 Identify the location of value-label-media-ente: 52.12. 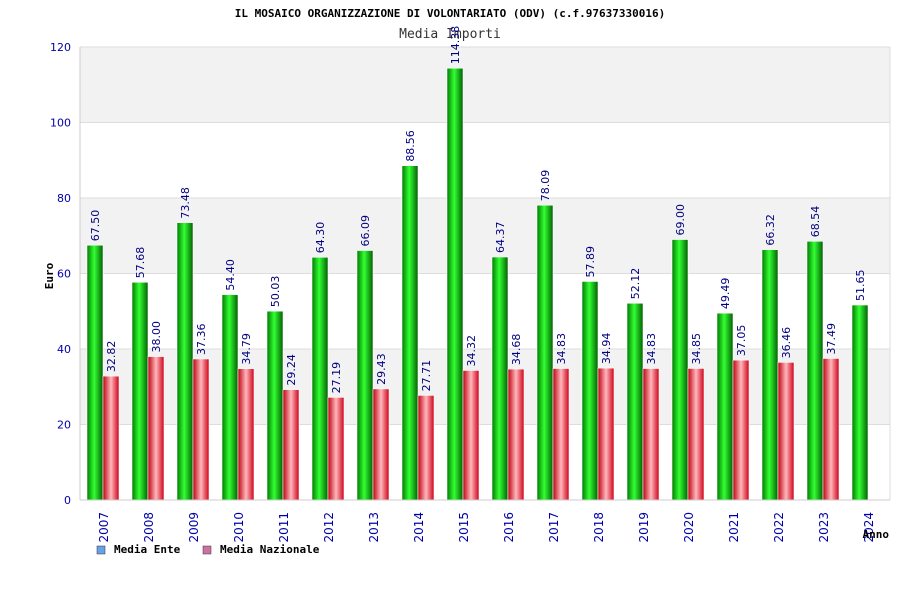
(635, 284).